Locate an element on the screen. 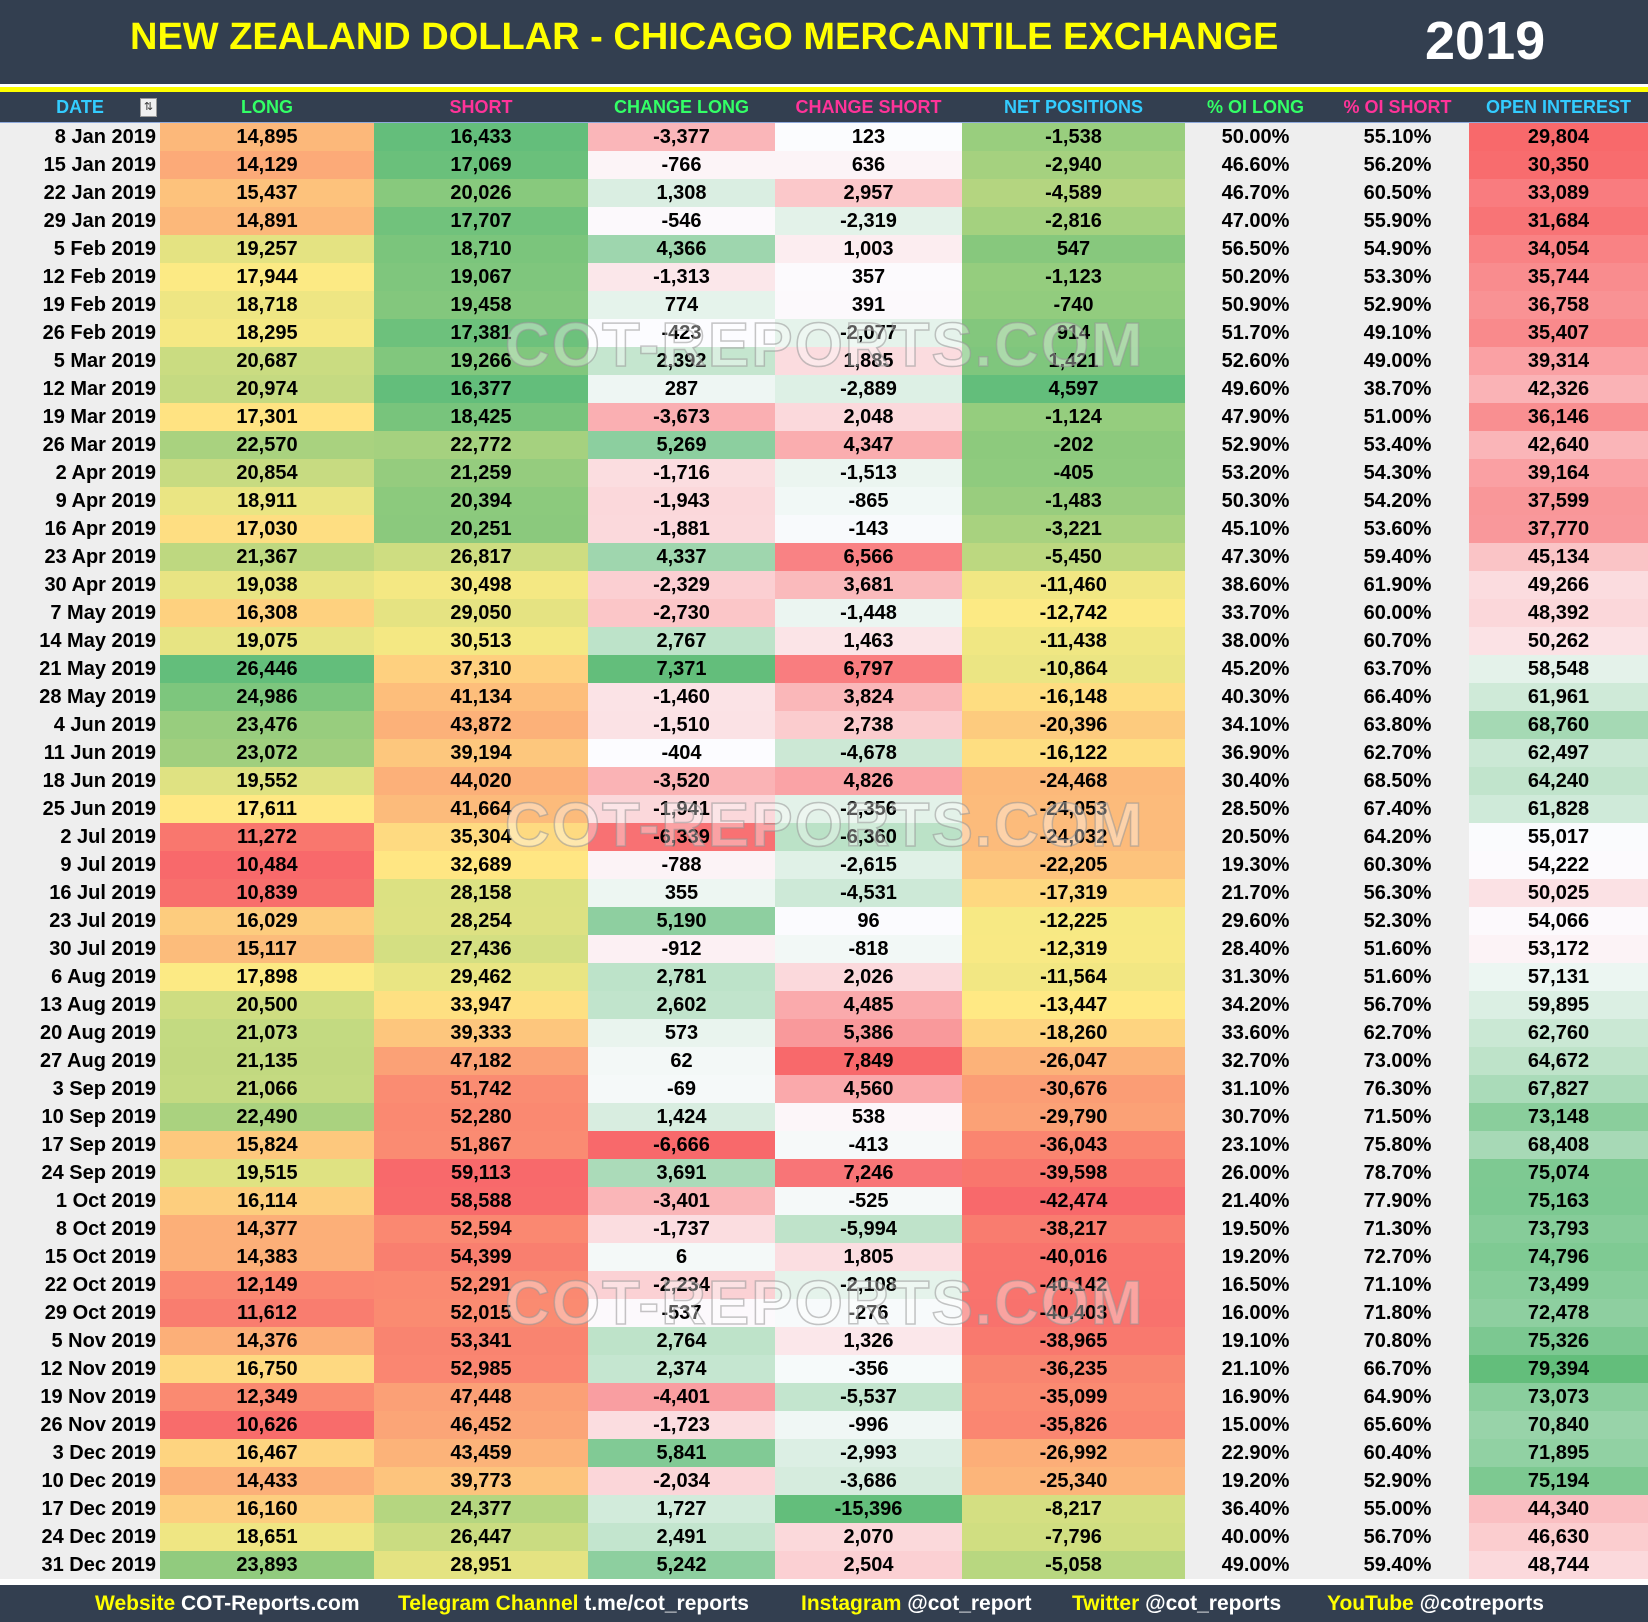 This screenshot has height=1622, width=1648. cell-short: 16,377 is located at coordinates (481, 389).